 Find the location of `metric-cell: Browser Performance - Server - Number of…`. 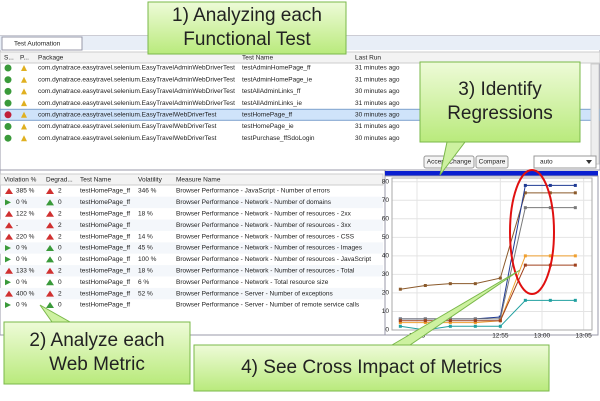

metric-cell: Browser Performance - Server - Number of… is located at coordinates (255, 293).